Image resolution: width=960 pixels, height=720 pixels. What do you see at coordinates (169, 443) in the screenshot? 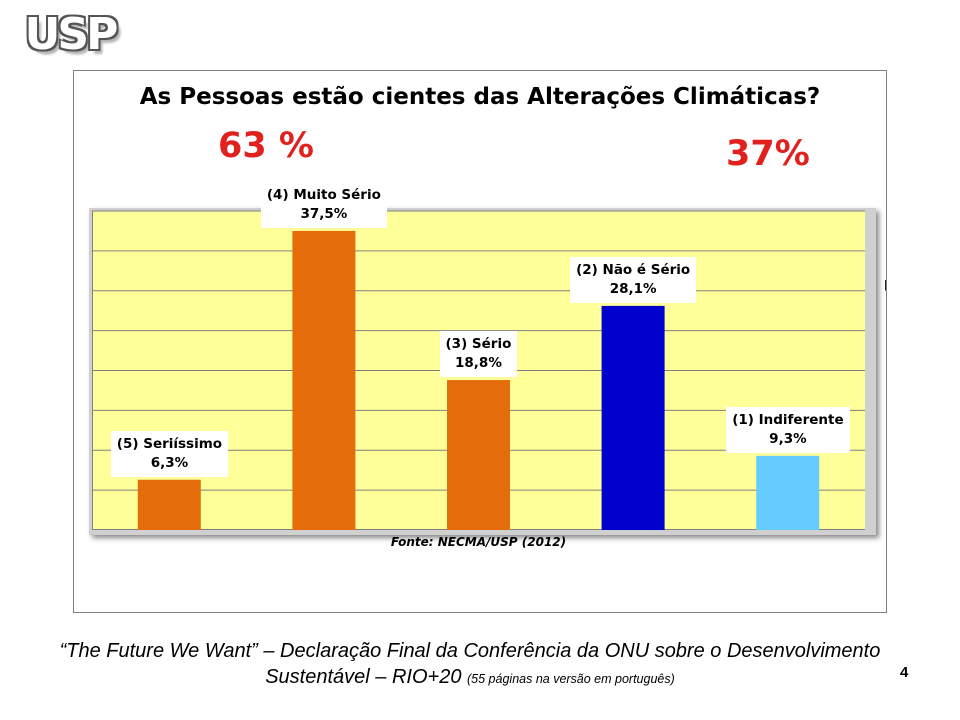
I see `bar-category-label: (5) Seriíssimo` at bounding box center [169, 443].